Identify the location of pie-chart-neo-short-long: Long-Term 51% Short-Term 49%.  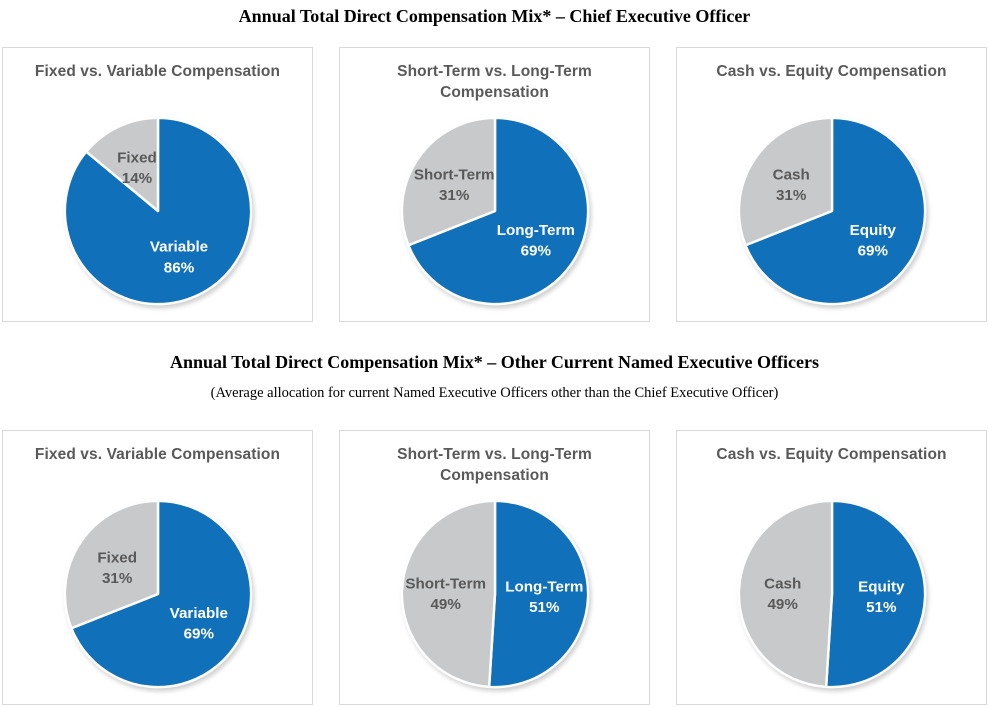
(494, 594).